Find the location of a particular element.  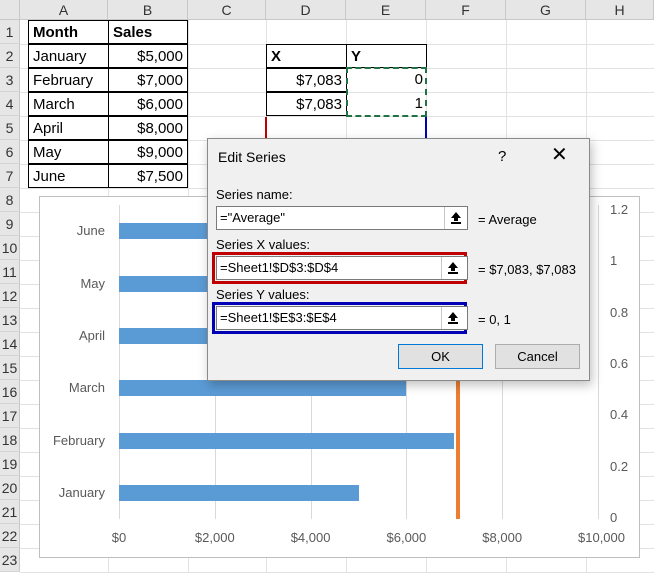

row-header: 17 is located at coordinates (10, 416).